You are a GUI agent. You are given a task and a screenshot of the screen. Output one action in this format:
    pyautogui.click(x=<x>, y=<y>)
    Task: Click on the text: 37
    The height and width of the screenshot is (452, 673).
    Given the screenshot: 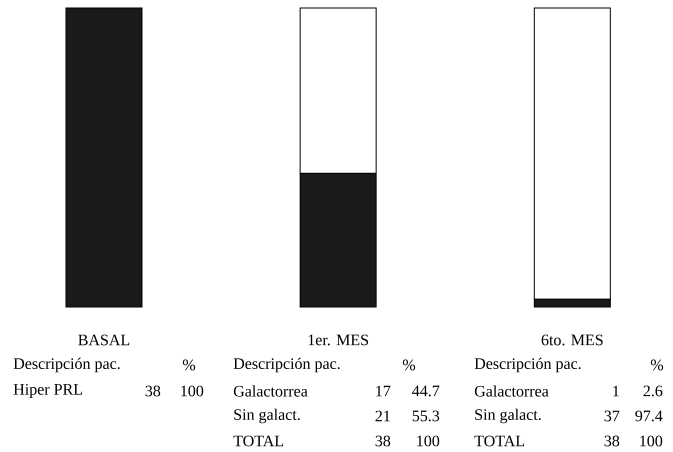 What is the action you would take?
    pyautogui.click(x=612, y=416)
    